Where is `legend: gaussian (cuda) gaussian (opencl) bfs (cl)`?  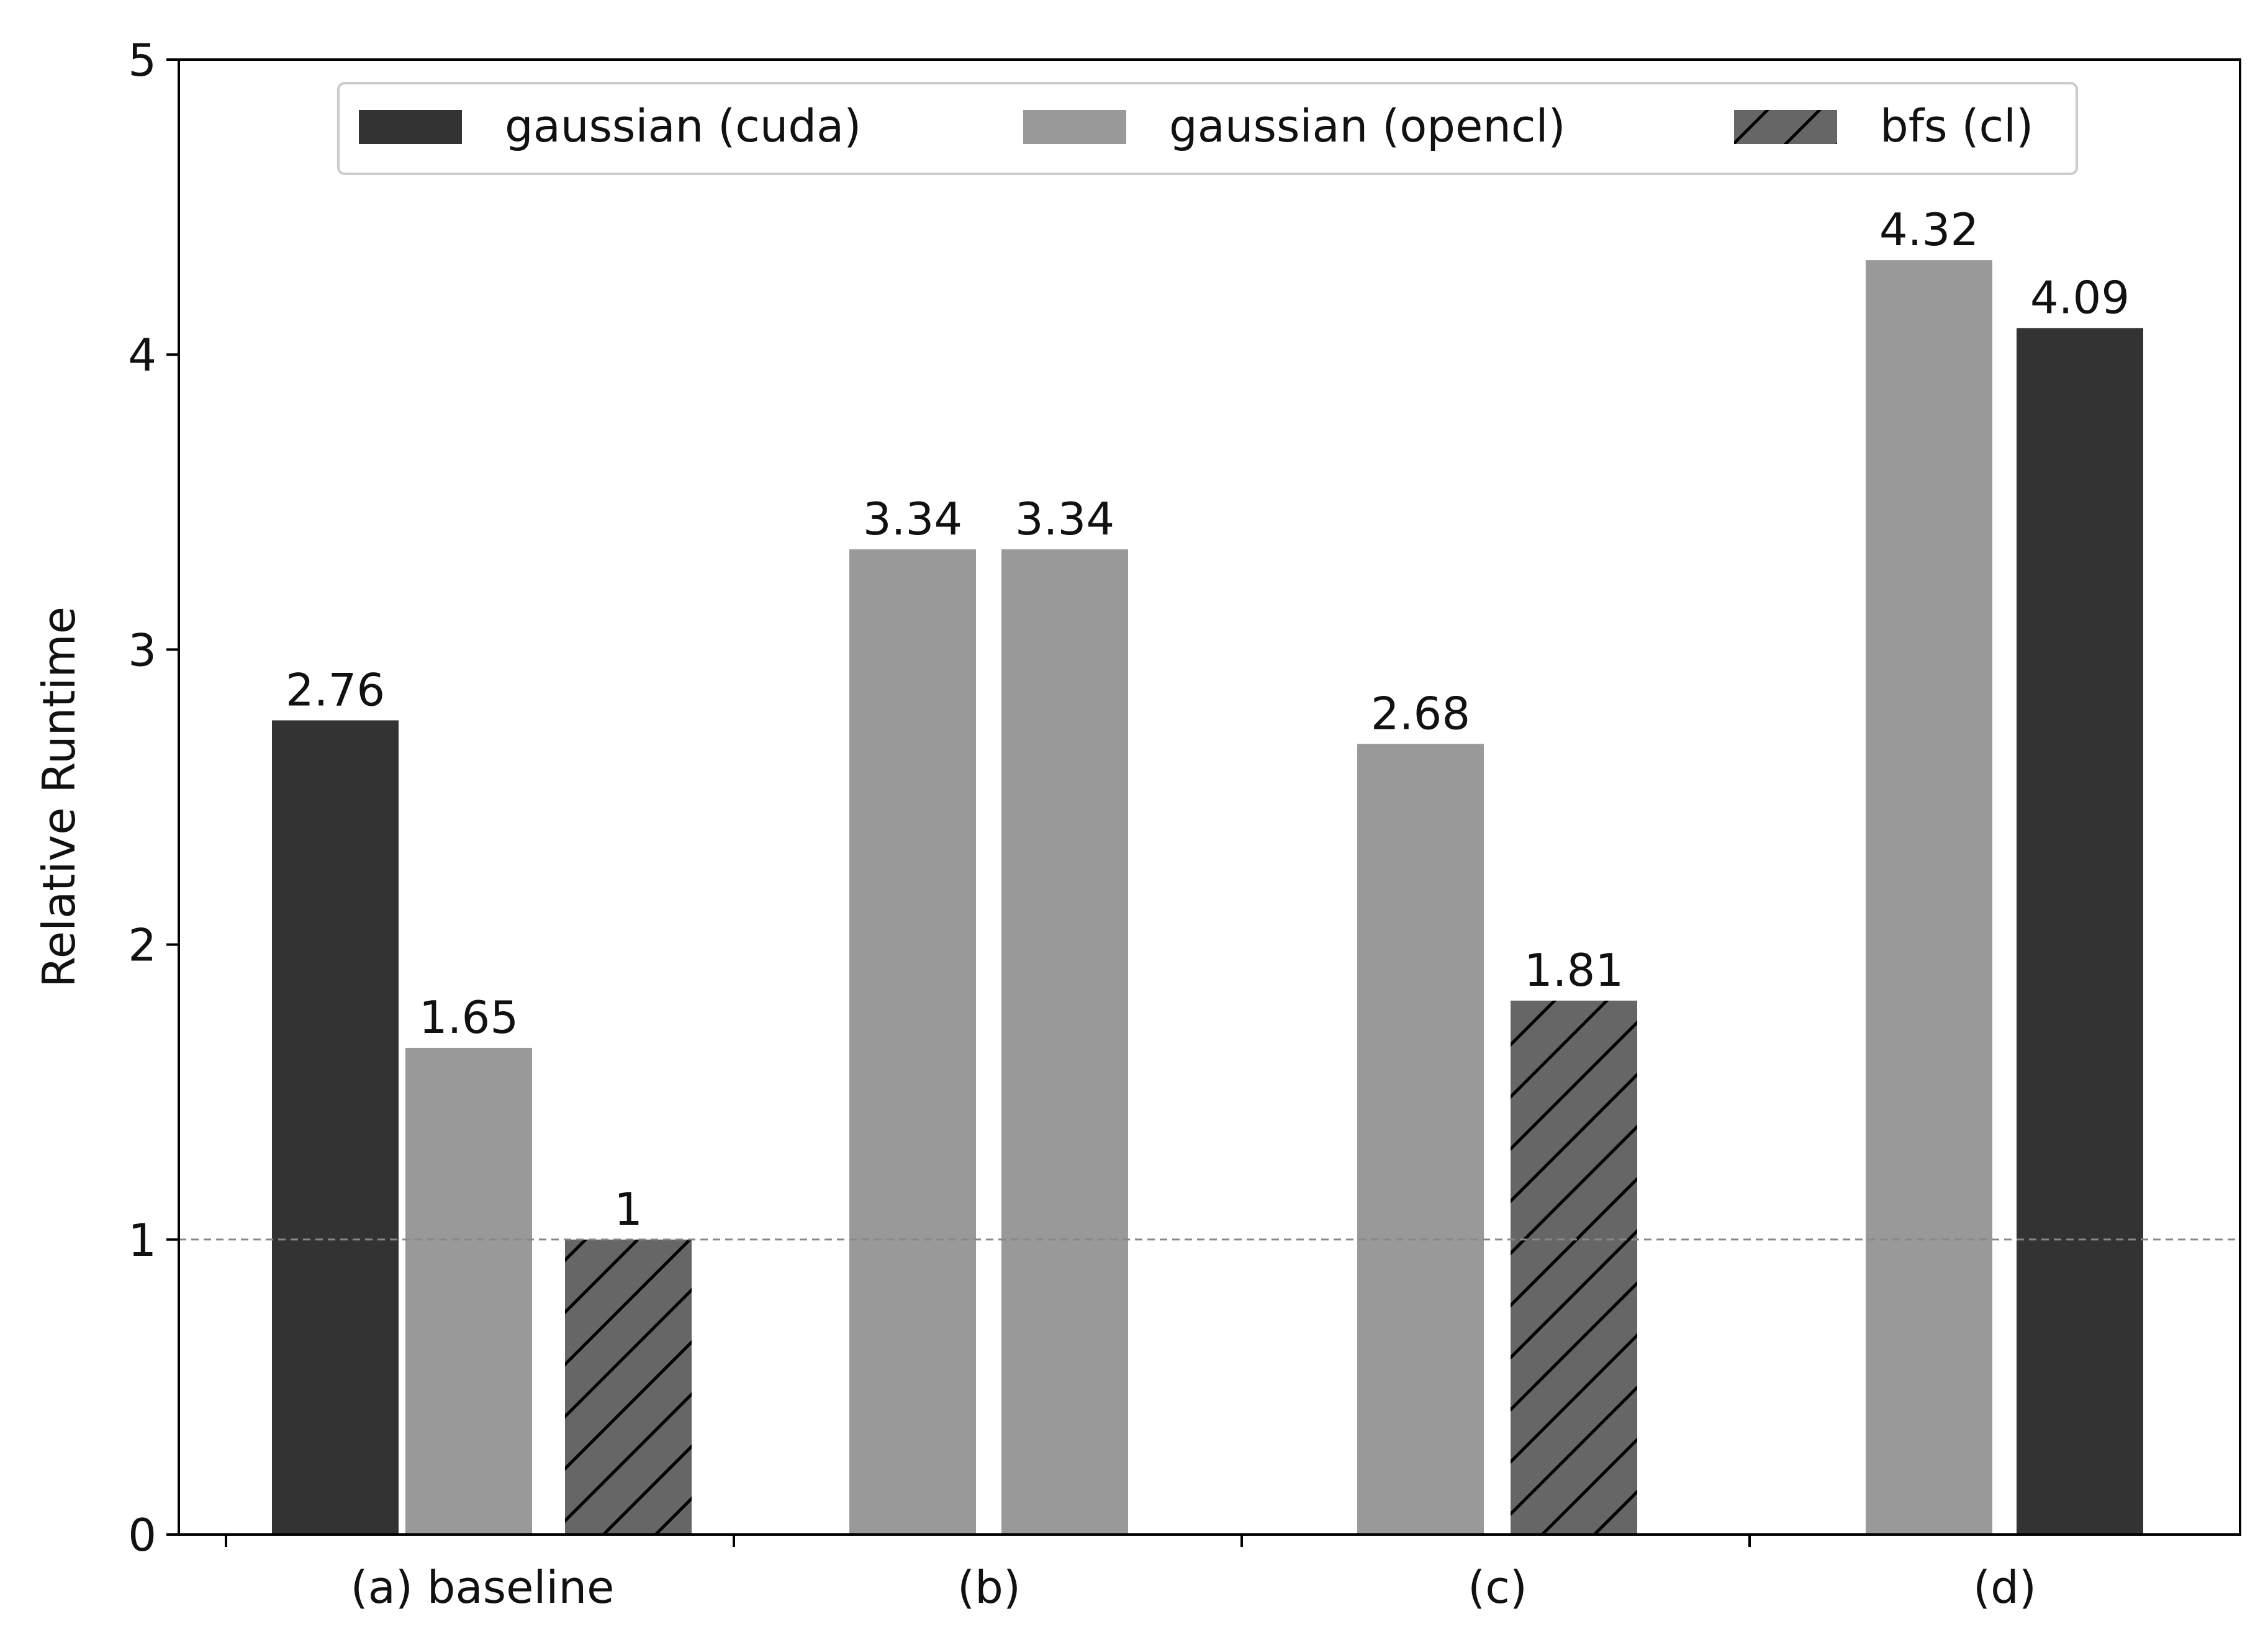 legend: gaussian (cuda) gaussian (opencl) bfs (cl) is located at coordinates (1207, 128).